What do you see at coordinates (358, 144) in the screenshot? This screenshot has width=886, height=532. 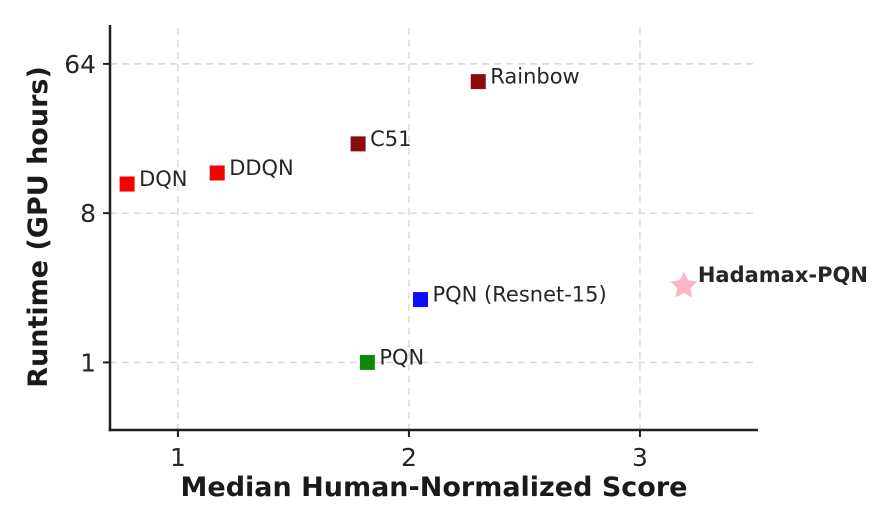 I see `data-point-c51` at bounding box center [358, 144].